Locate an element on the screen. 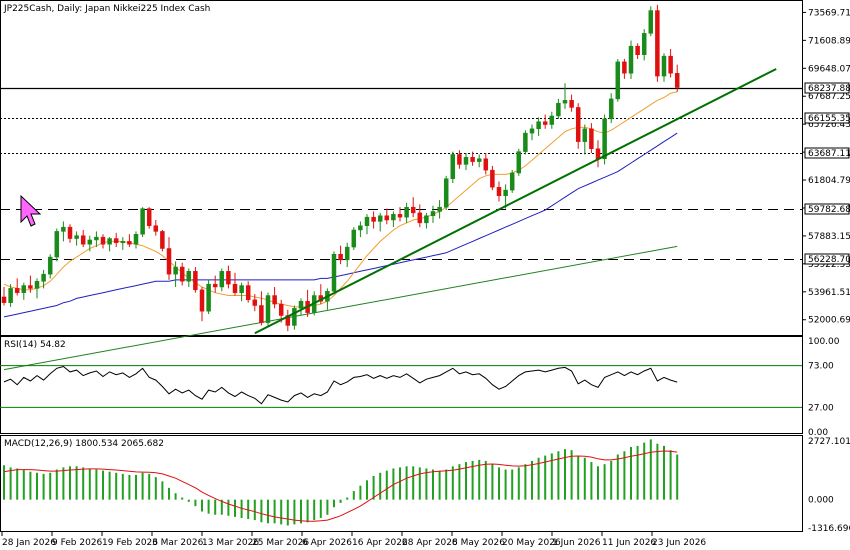 Image resolution: width=850 pixels, height=550 pixels. rsi-tick-label-3: 0.00 is located at coordinates (818, 433).